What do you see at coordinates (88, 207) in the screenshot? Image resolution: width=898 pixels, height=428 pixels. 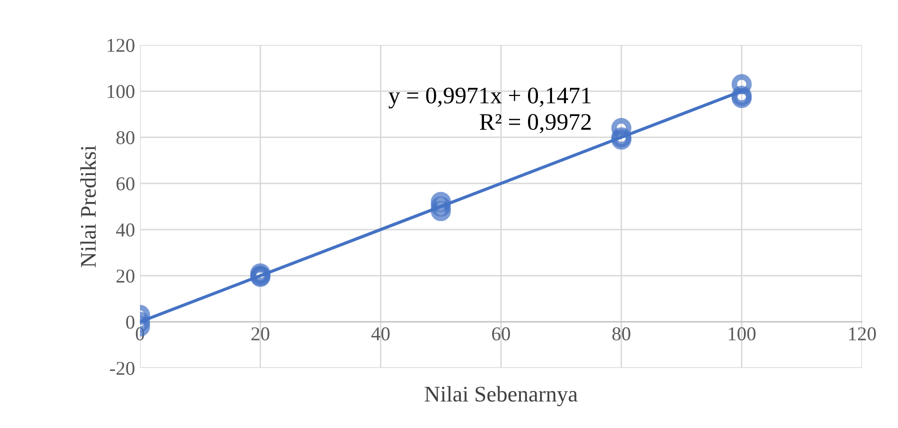 I see `y-axis-title: Nilai Prediksi` at bounding box center [88, 207].